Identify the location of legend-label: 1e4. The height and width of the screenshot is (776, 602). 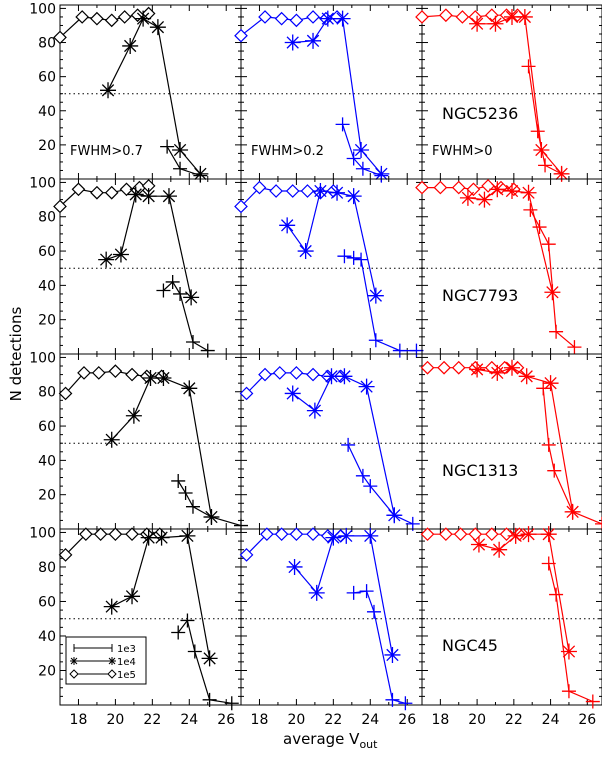
(126, 662).